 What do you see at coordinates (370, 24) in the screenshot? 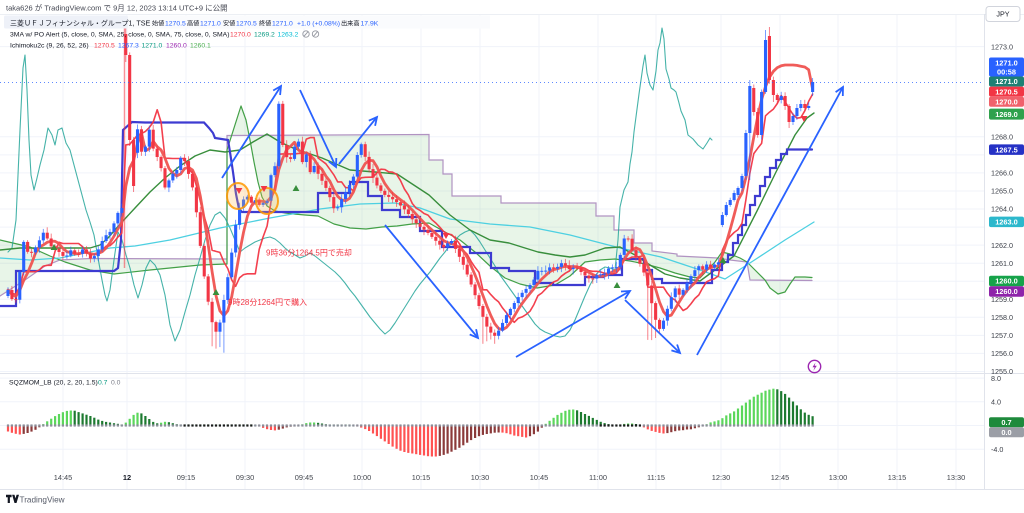
I see `svg-text: 17.9K` at bounding box center [370, 24].